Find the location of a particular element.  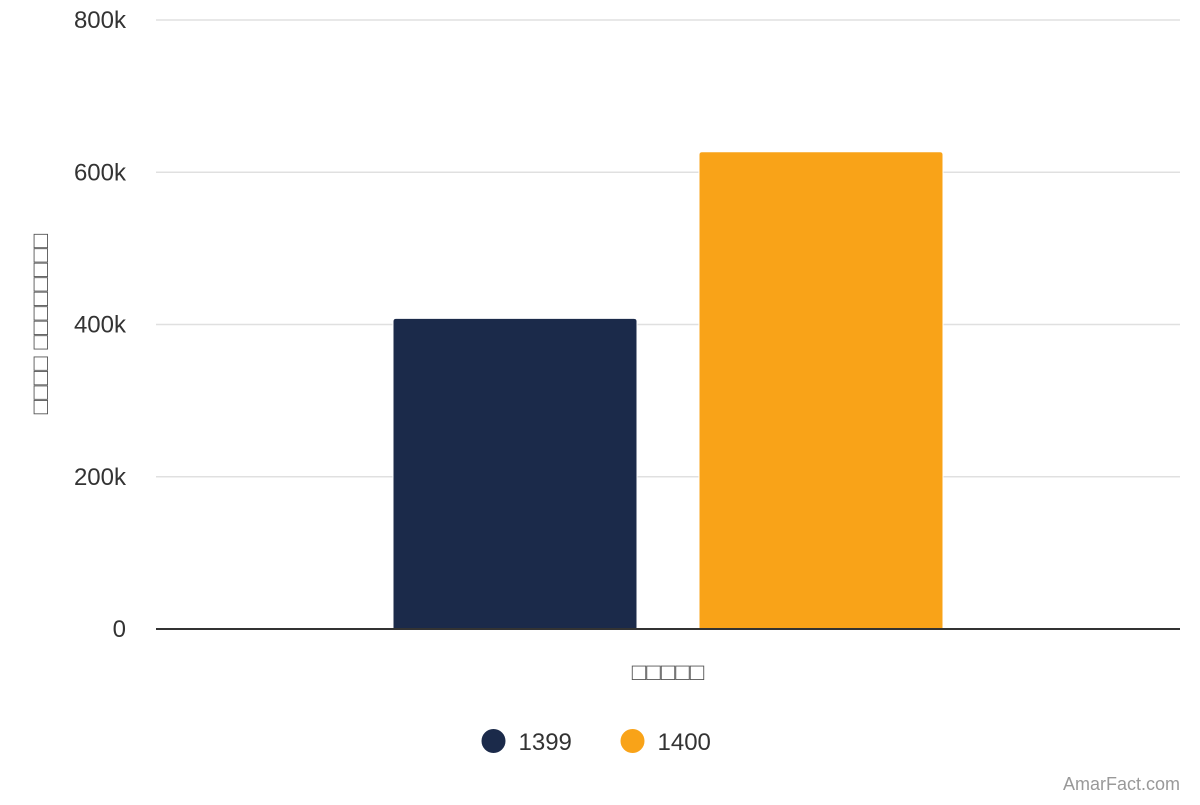

y-axis-title: □□□□ □□□□□□□□ is located at coordinates (40, 323).